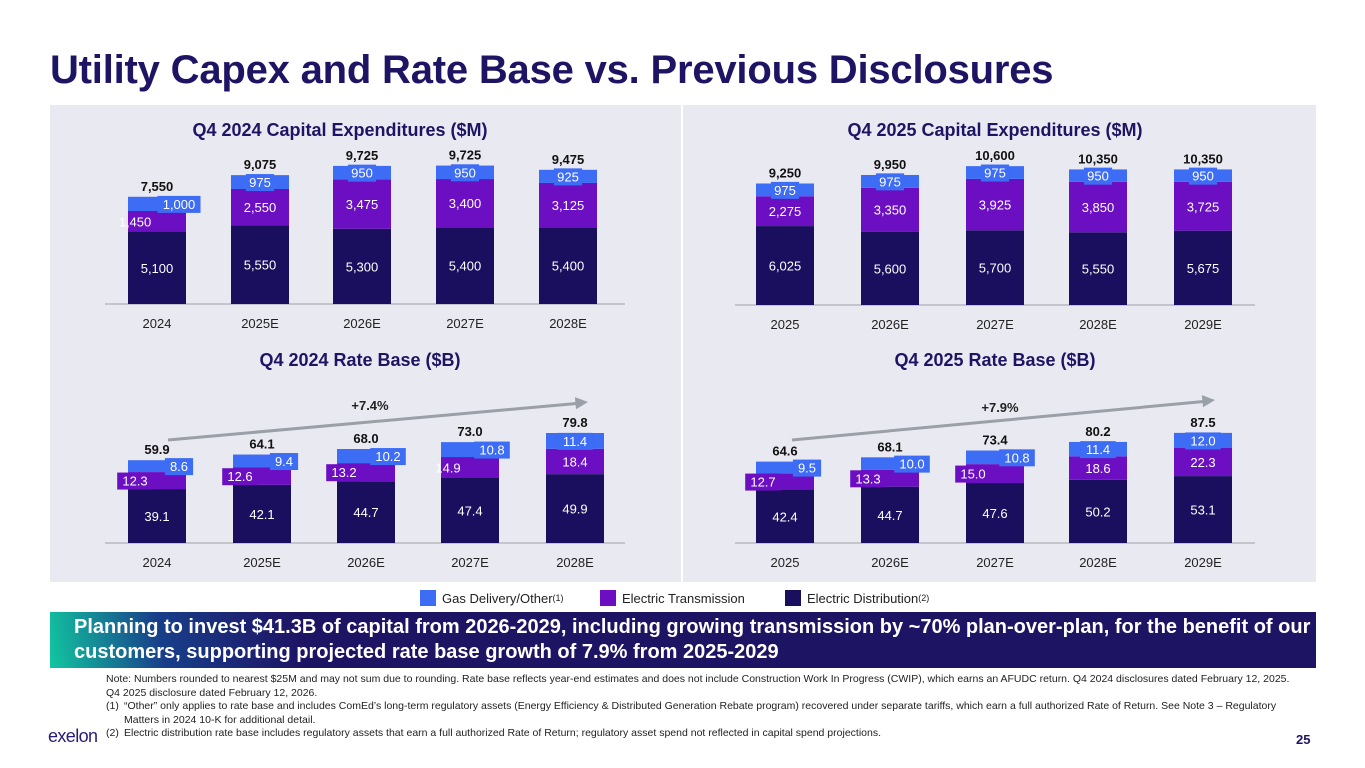 The image size is (1365, 768). Describe the element at coordinates (362, 204) in the screenshot. I see `data-label: 3,475` at that location.